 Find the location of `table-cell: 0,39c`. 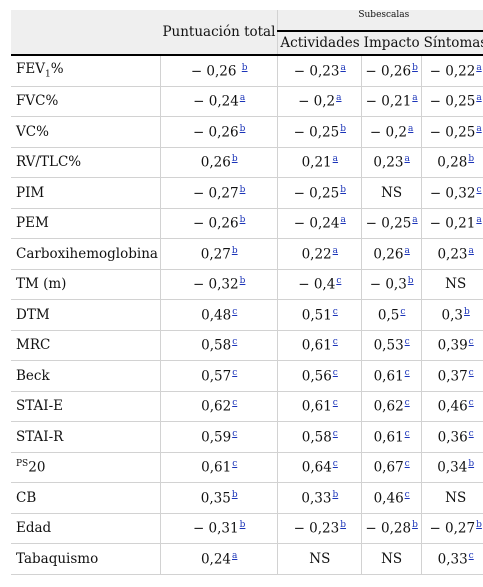

table-cell: 0,39c is located at coordinates (452, 345).